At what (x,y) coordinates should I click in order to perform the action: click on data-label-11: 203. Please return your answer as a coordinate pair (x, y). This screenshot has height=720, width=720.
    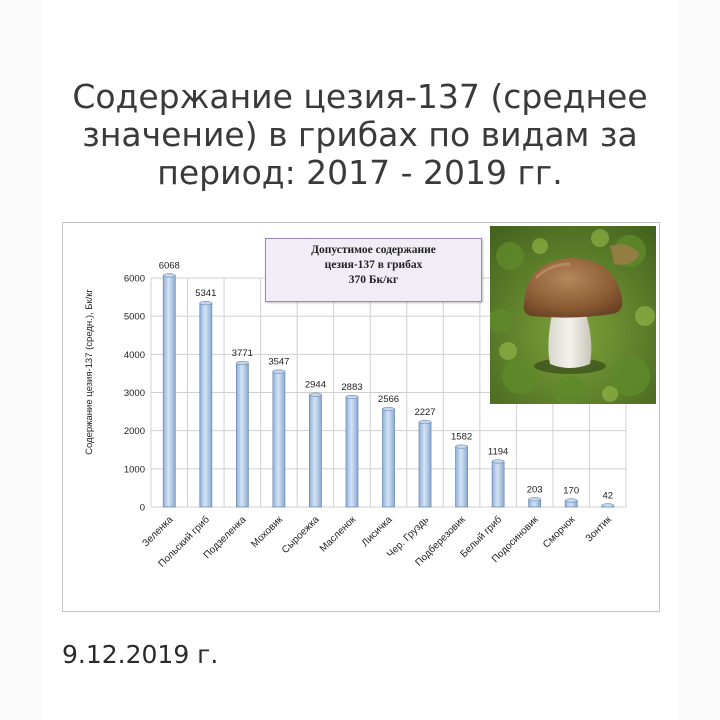
    Looking at the image, I should click on (535, 489).